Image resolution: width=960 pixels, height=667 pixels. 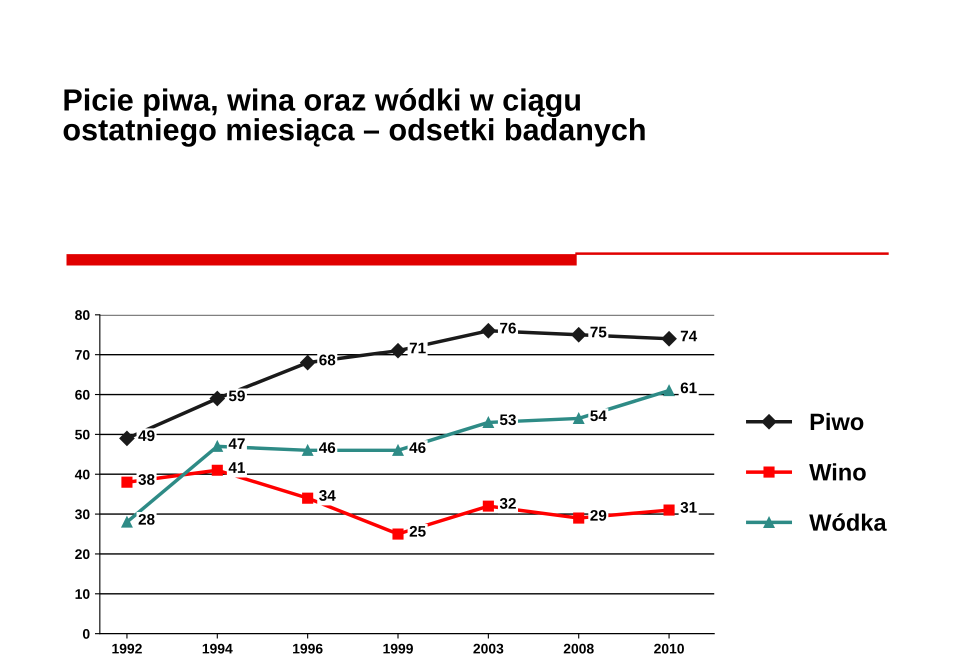 What do you see at coordinates (82, 475) in the screenshot?
I see `y-tick-label: 40` at bounding box center [82, 475].